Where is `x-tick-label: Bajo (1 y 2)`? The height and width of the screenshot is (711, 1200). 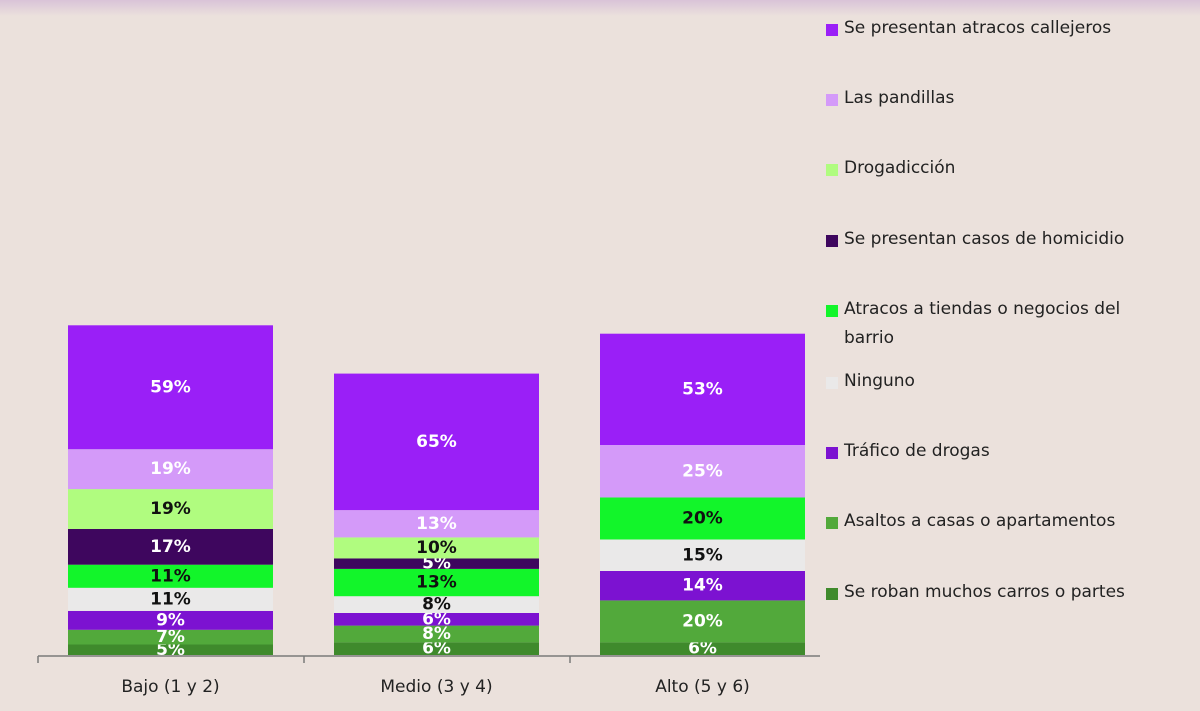
x-tick-label: Bajo (1 y 2) is located at coordinates (170, 687).